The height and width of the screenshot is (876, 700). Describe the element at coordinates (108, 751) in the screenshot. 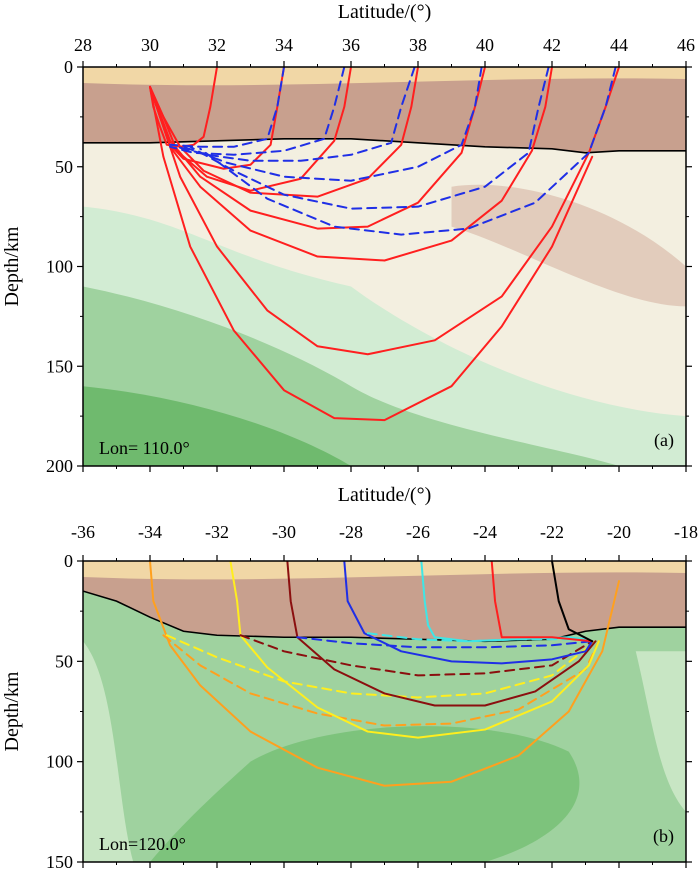

I see `velocity-anomaly-green-pale-west` at that location.